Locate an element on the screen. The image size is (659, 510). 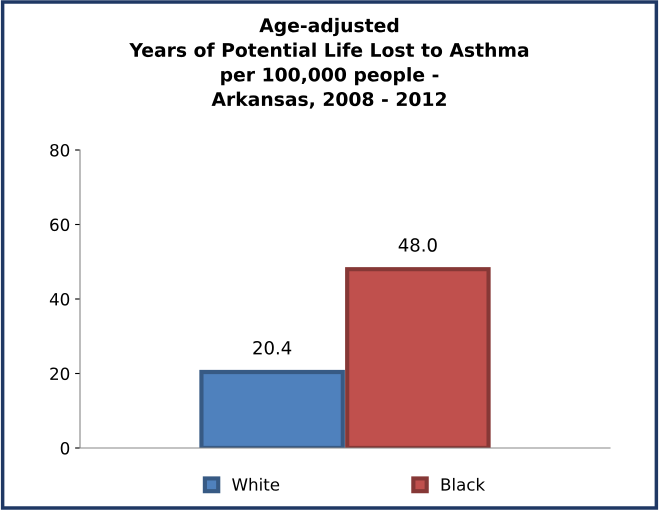
data-label: 48.0 is located at coordinates (417, 245).